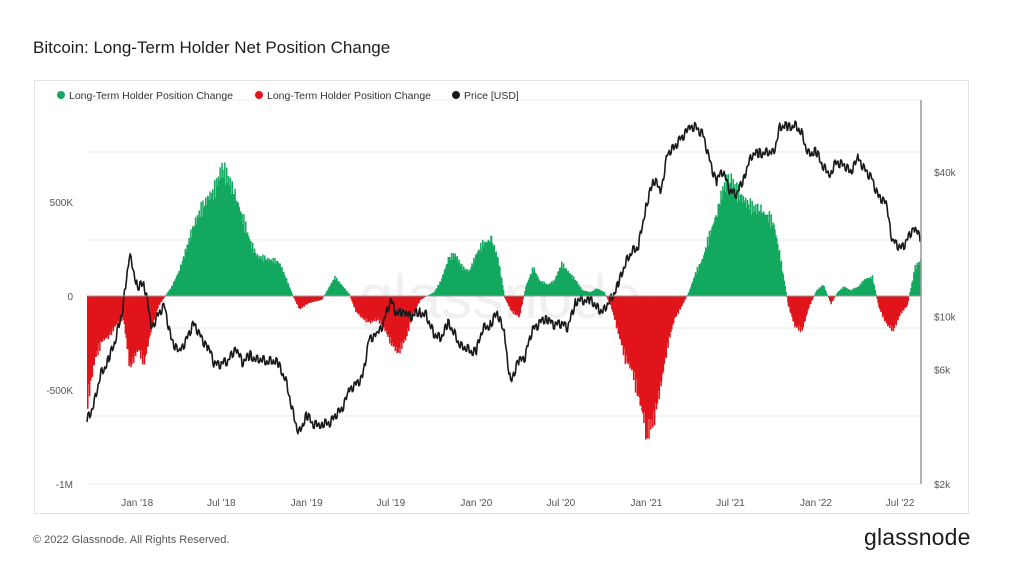  What do you see at coordinates (70, 297) in the screenshot?
I see `y-left-tick-label: 0` at bounding box center [70, 297].